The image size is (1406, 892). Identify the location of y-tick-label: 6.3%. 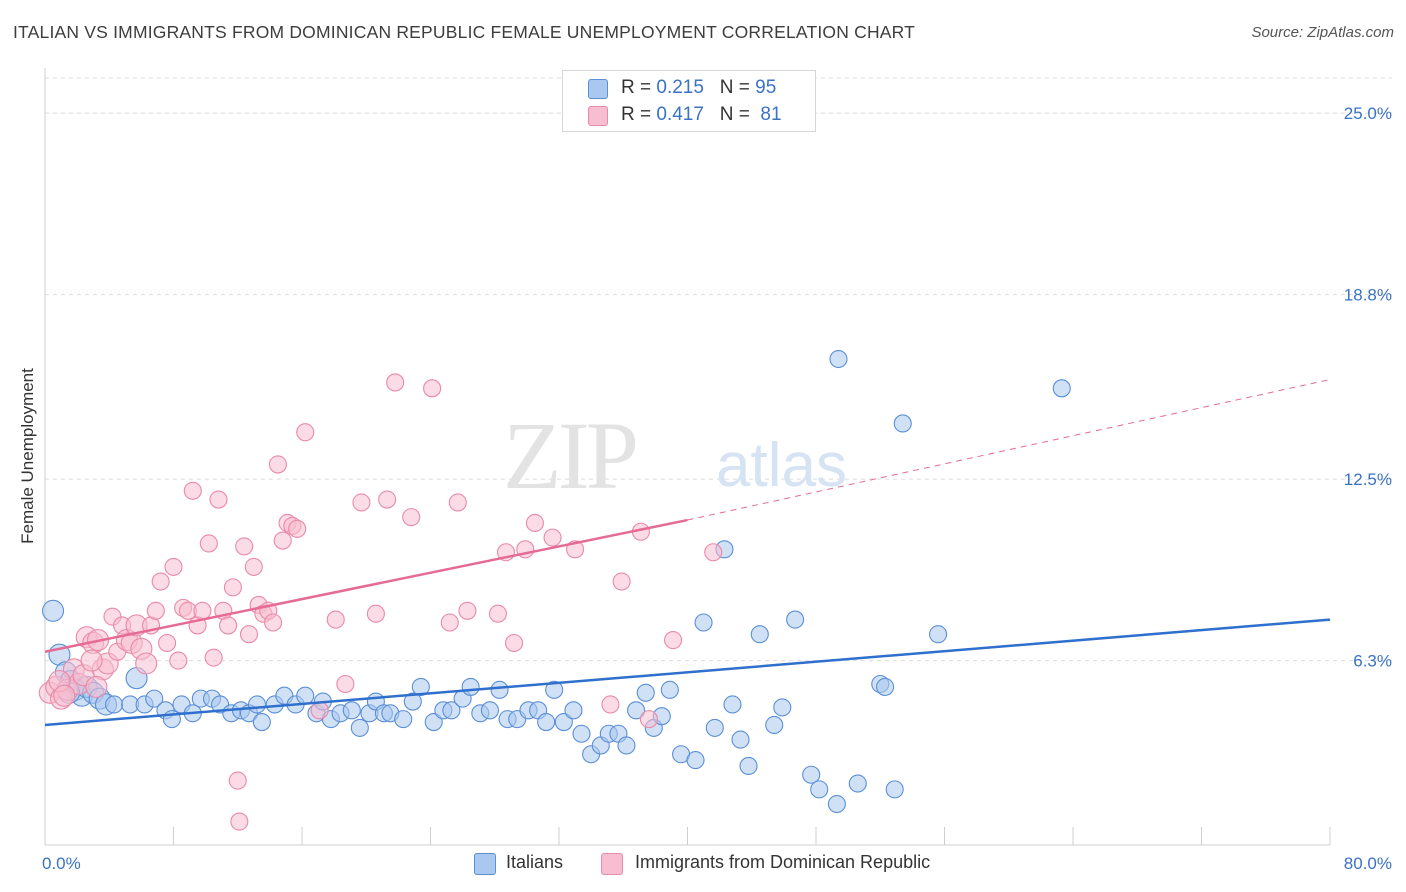
(1372, 661).